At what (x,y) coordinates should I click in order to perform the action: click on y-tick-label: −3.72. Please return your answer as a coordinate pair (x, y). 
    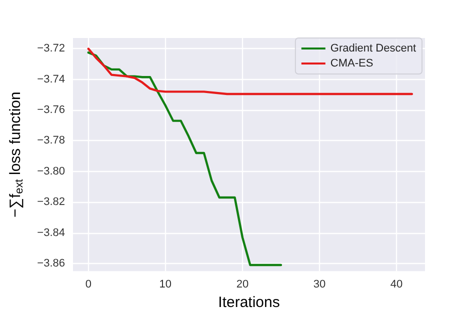
    Looking at the image, I should click on (51, 48).